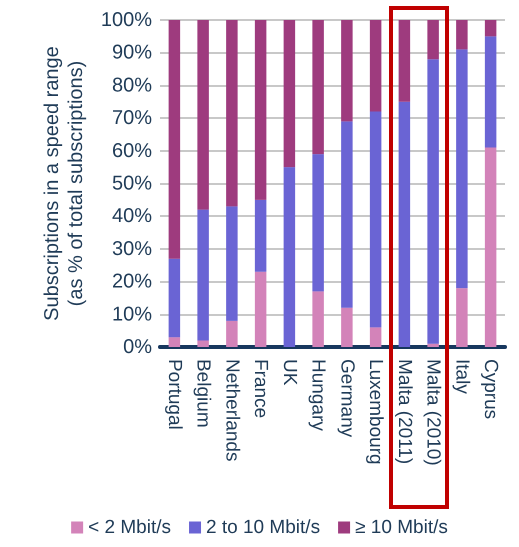  What do you see at coordinates (132, 281) in the screenshot?
I see `y-tick-label: 20%` at bounding box center [132, 281].